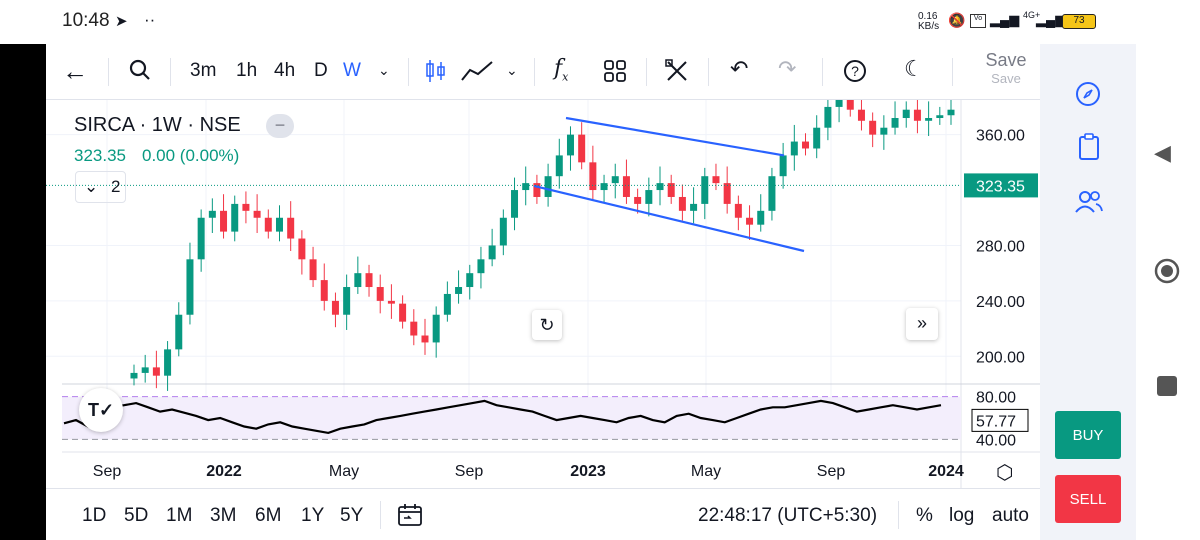 Image resolution: width=1200 pixels, height=540 pixels. I want to click on rsi-band, so click(511, 418).